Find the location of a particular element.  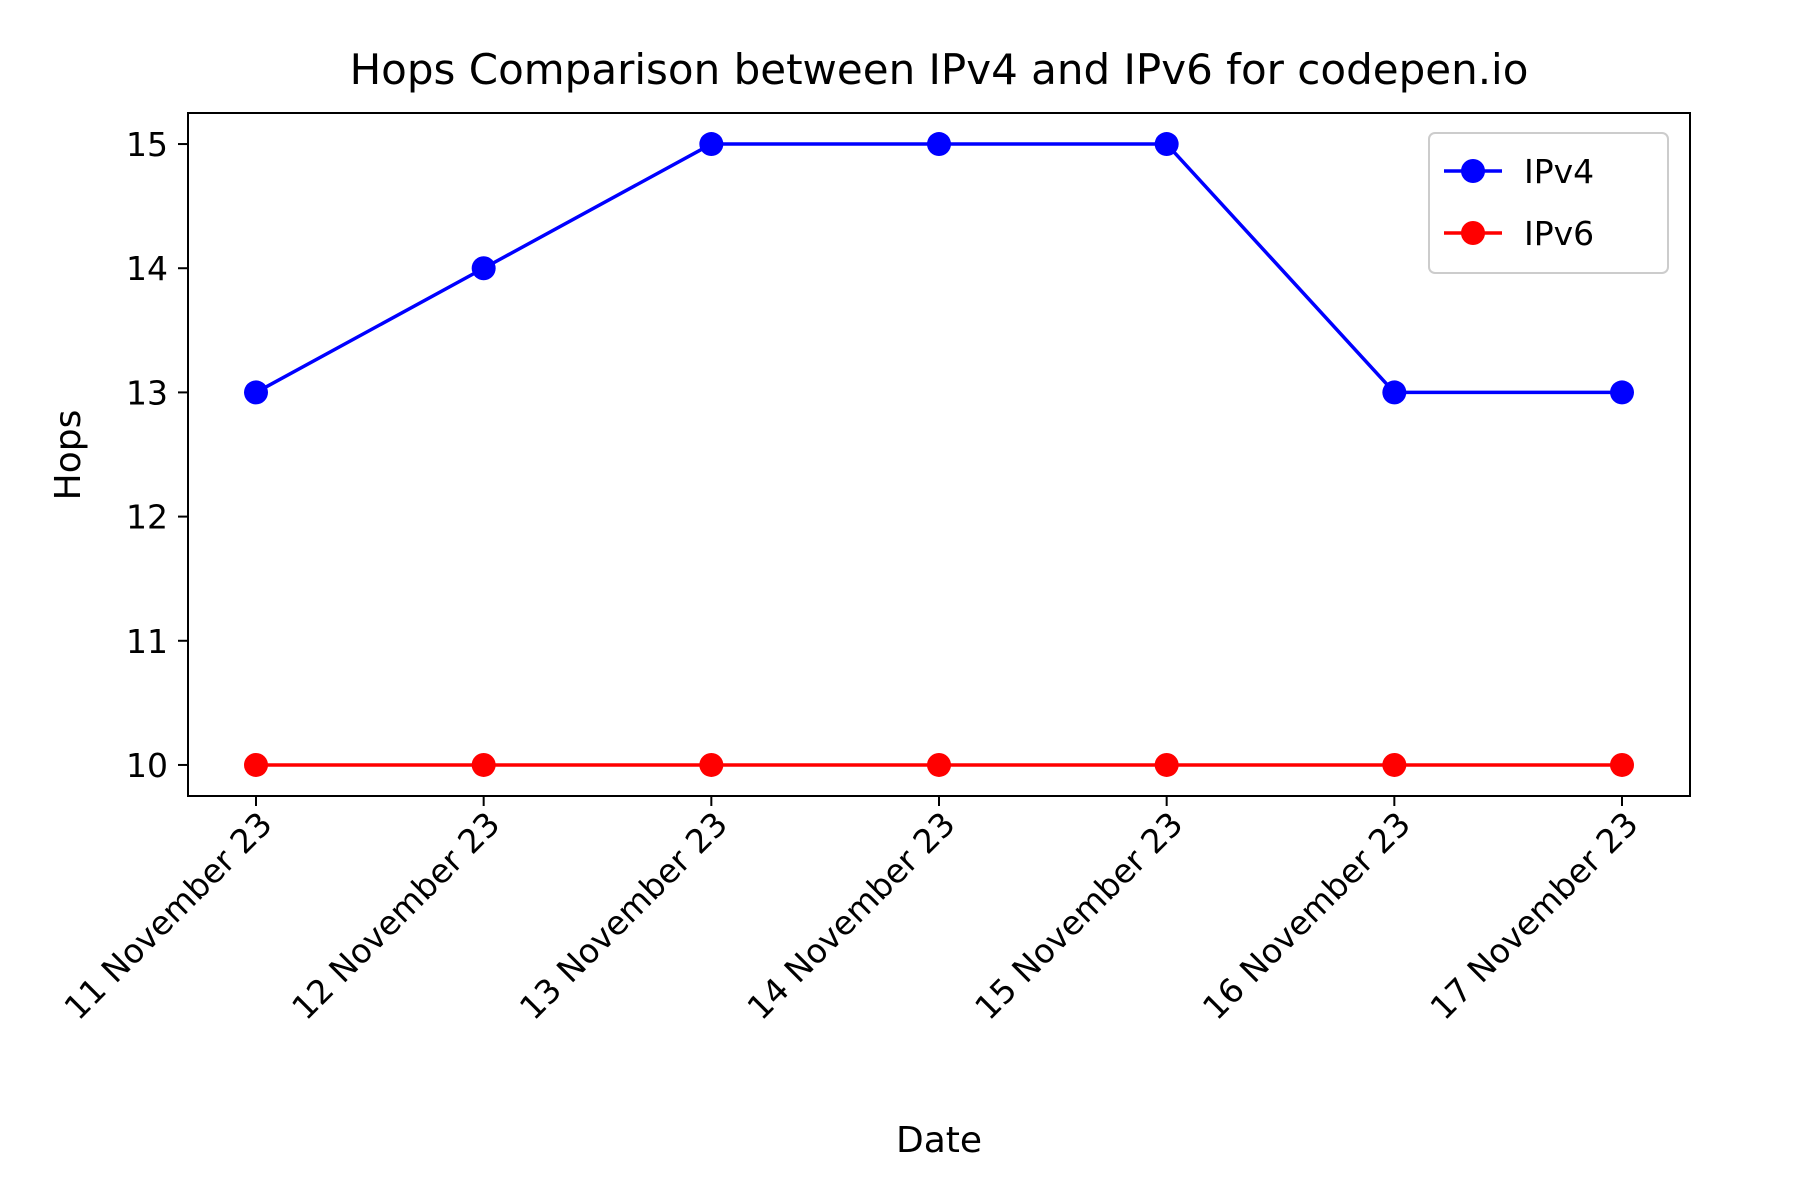

legend-label-ipv6: IPv6 is located at coordinates (1559, 233).